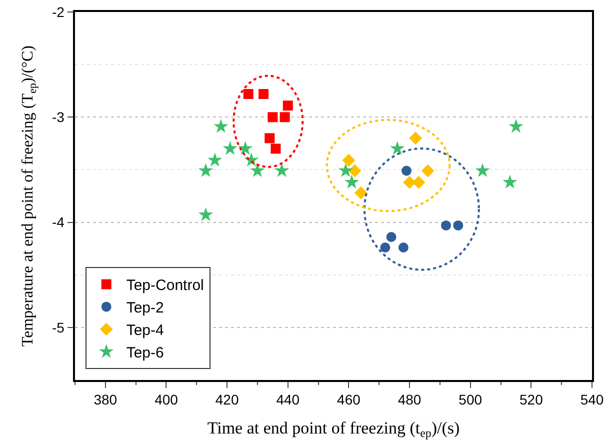  Describe the element at coordinates (288, 400) in the screenshot. I see `x-tick-label: 440` at that location.